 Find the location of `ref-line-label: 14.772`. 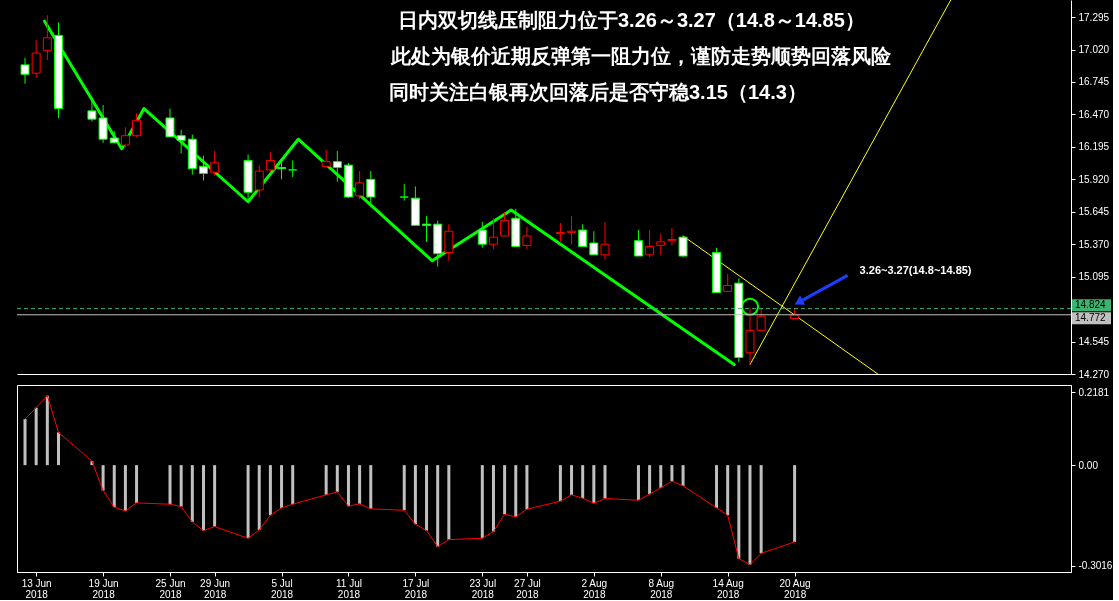

ref-line-label: 14.772 is located at coordinates (1091, 318).